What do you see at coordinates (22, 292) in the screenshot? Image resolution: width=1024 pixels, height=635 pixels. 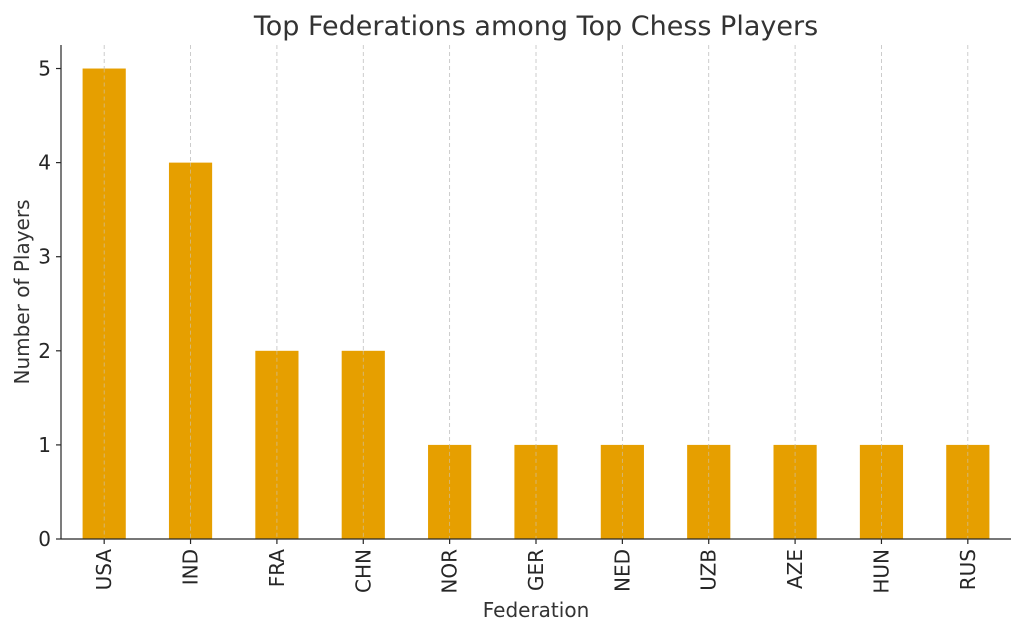 I see `y-axis-label: Number of Players` at bounding box center [22, 292].